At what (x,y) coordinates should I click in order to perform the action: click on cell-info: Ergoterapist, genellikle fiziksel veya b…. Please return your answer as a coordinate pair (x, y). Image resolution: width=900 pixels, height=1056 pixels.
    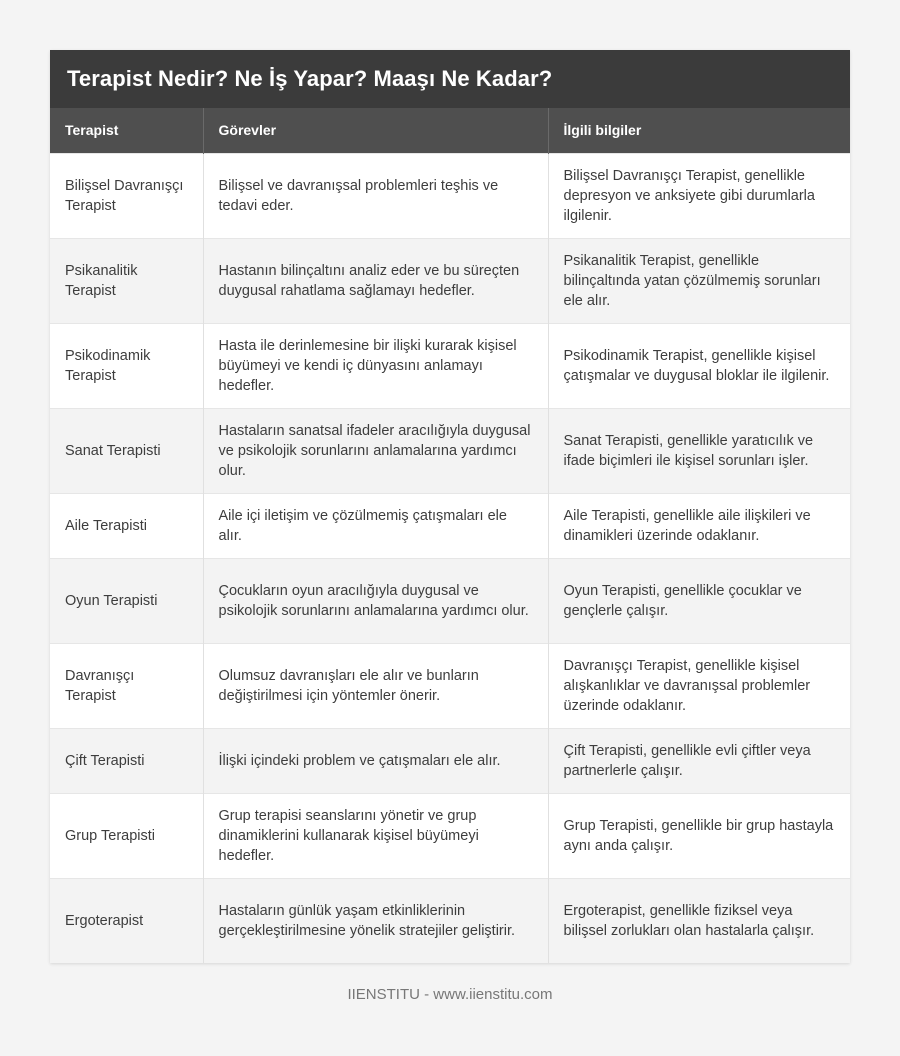
    Looking at the image, I should click on (698, 920).